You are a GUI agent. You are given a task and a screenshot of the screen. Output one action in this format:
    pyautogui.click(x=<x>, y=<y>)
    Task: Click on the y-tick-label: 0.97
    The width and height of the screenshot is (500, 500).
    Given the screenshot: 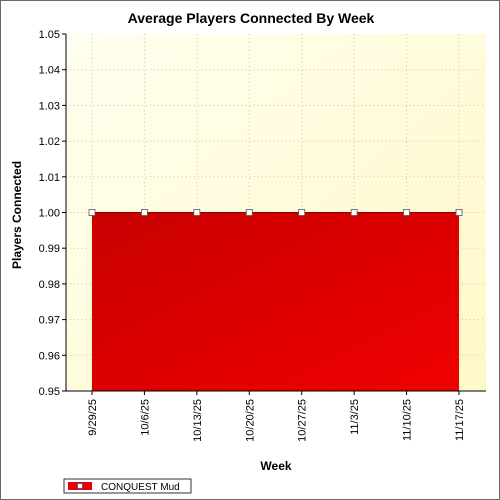 What is the action you would take?
    pyautogui.click(x=49, y=321)
    